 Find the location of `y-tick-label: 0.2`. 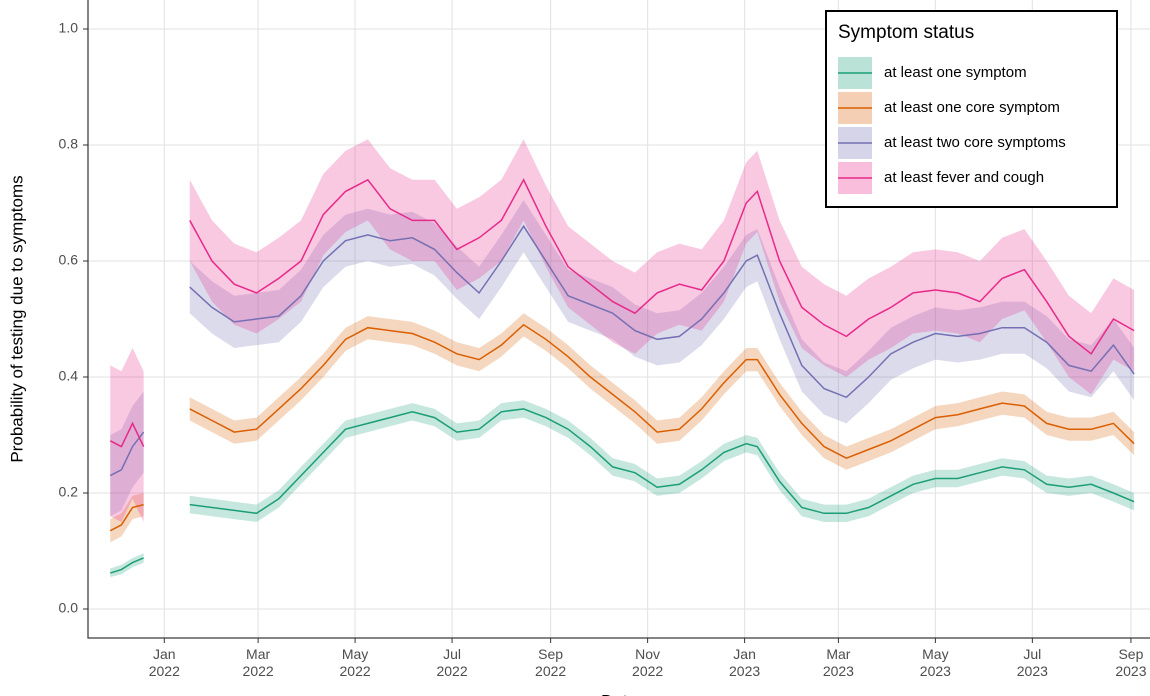

y-tick-label: 0.2 is located at coordinates (69, 492).